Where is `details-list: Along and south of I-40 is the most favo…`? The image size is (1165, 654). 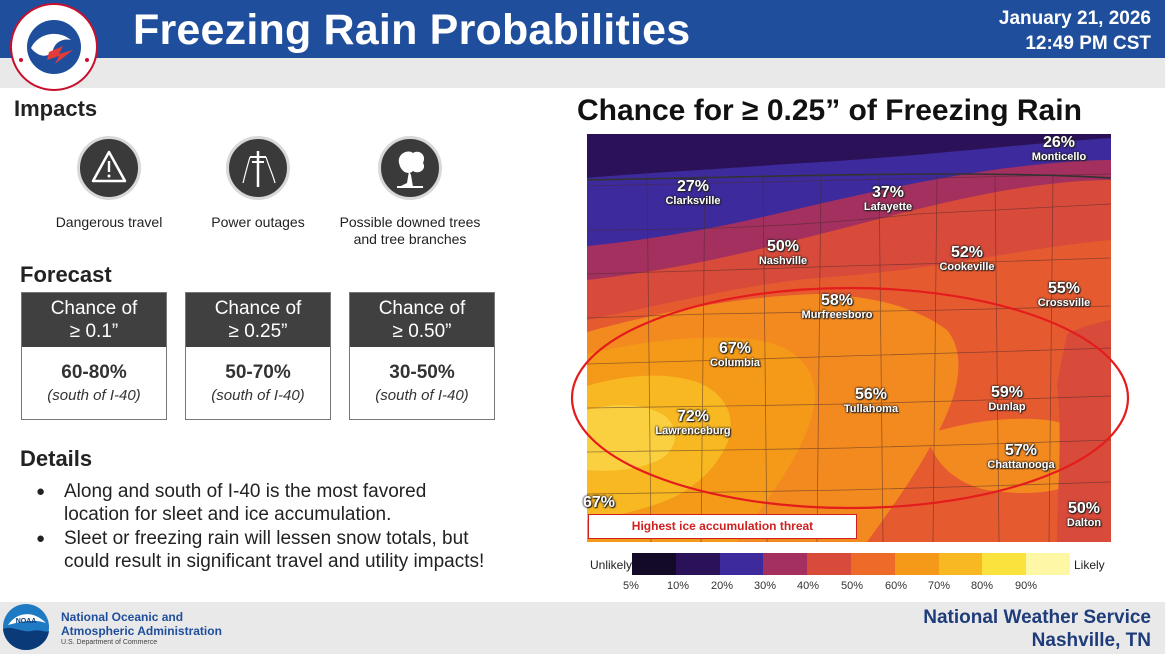
details-list: Along and south of I-40 is the most favo… is located at coordinates (266, 527).